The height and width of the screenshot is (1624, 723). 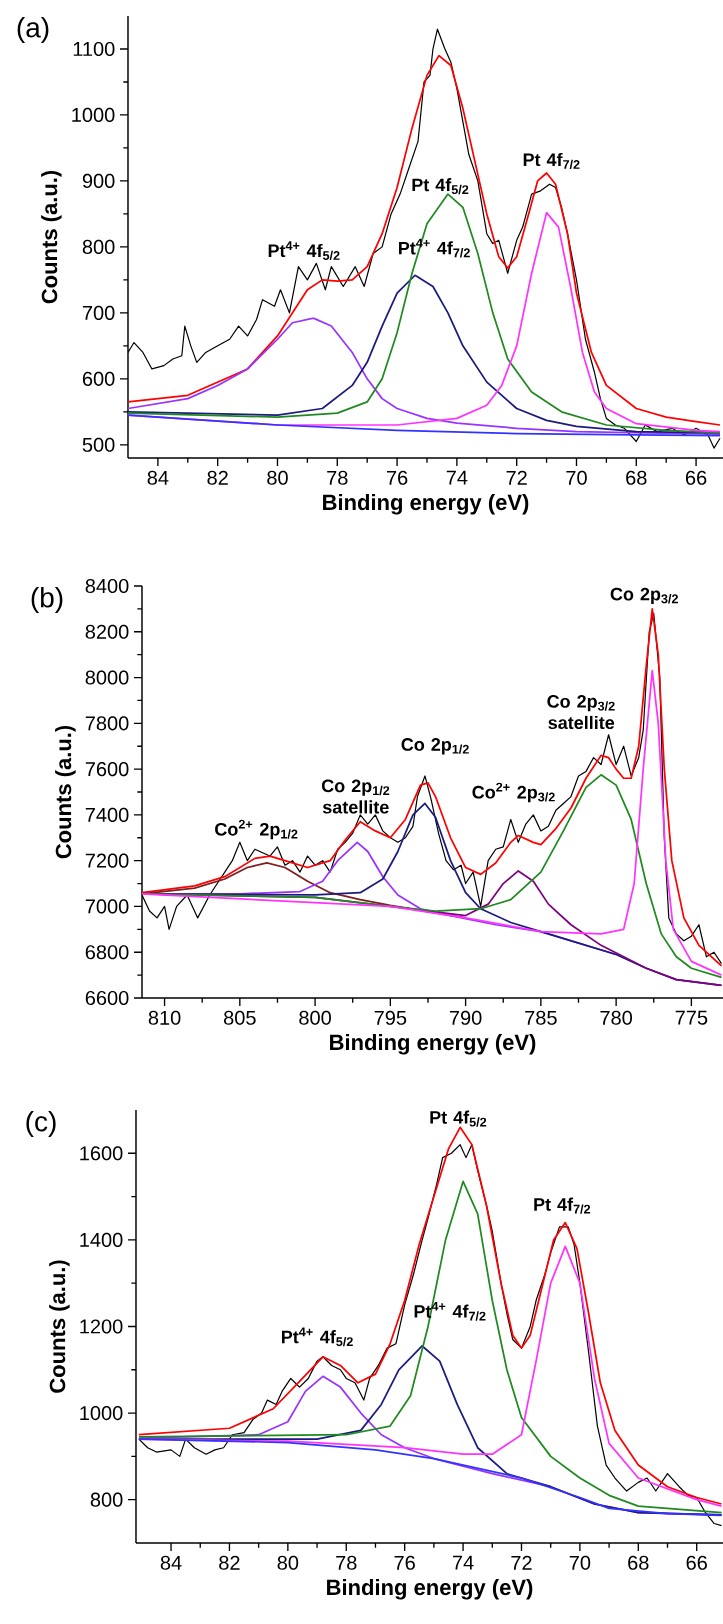 What do you see at coordinates (256, 829) in the screenshot?
I see `annotation: Co$^{2+}$ 2p$_{1/2}$` at bounding box center [256, 829].